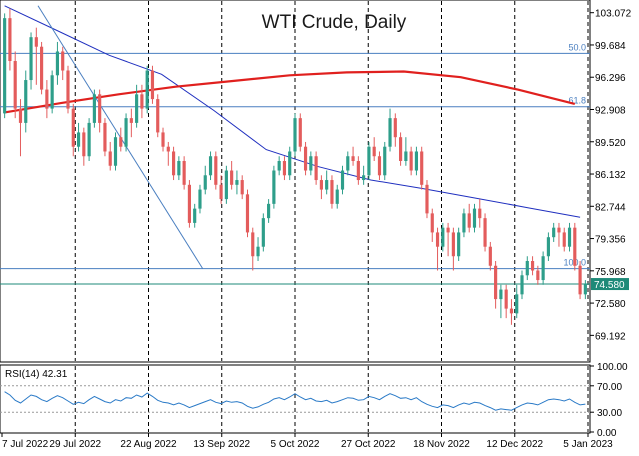 The width and height of the screenshot is (639, 456). Describe the element at coordinates (610, 78) in the screenshot. I see `y-tick-label: 96.296` at that location.